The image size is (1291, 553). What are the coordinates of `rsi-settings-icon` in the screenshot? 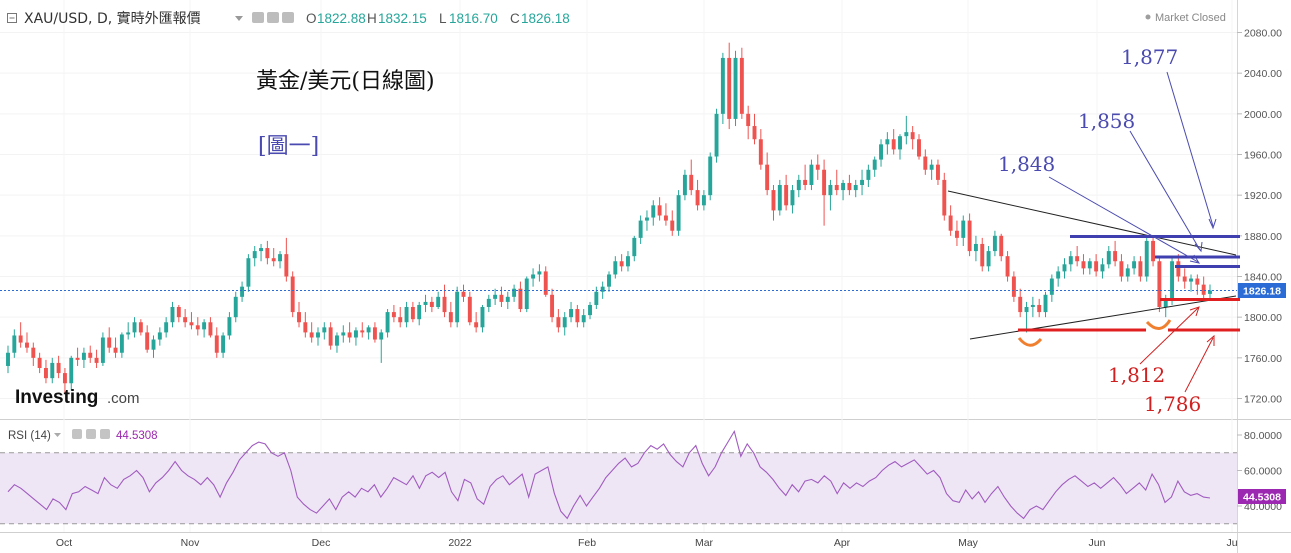 It's located at (91, 434).